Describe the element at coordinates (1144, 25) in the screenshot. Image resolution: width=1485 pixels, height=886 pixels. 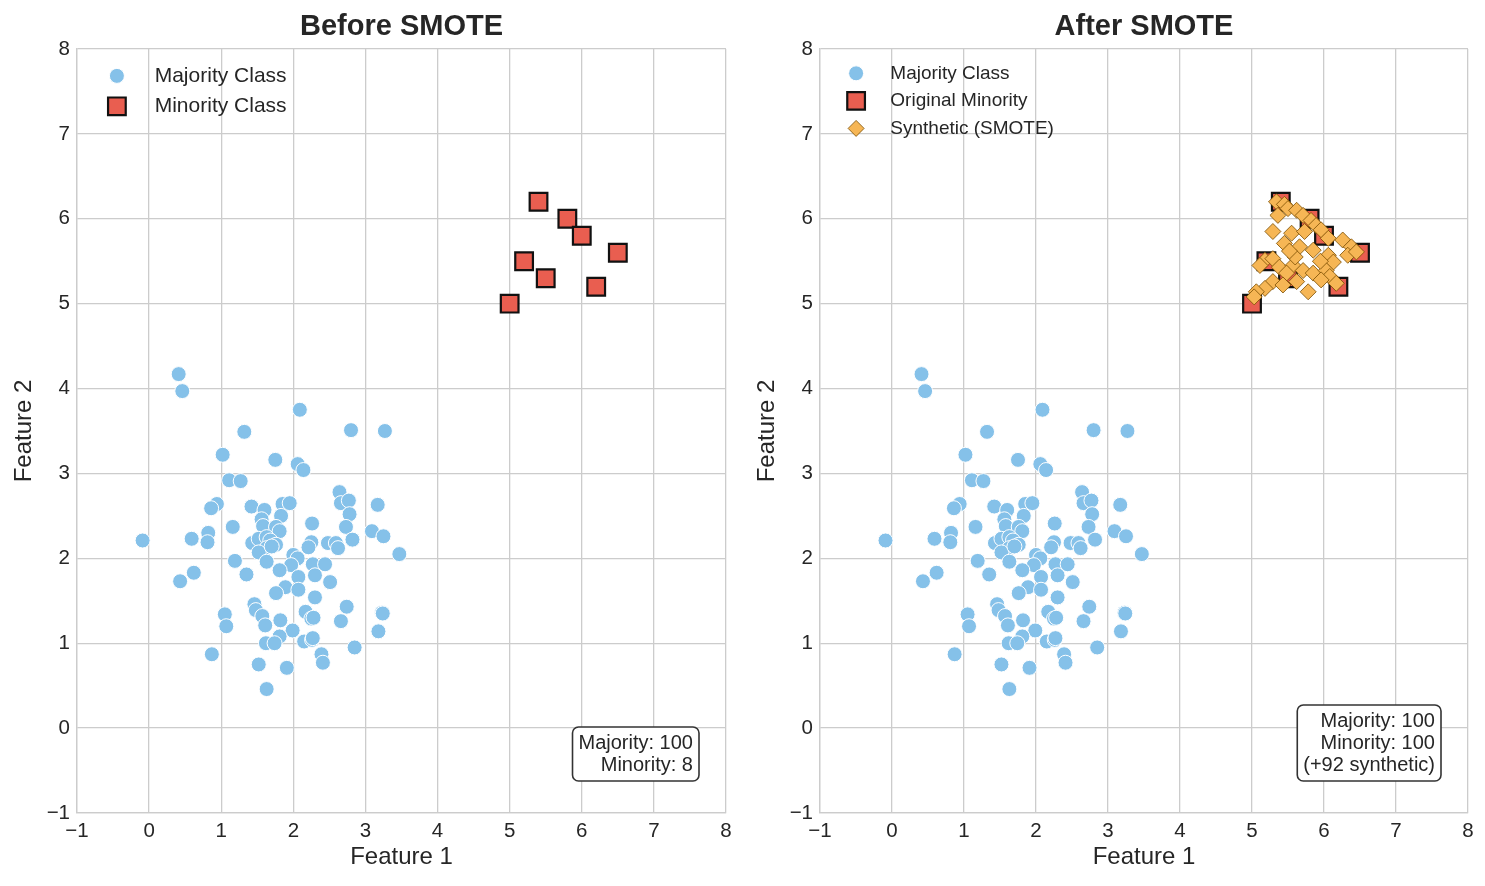
I see `chart-title: After SMOTE` at that location.